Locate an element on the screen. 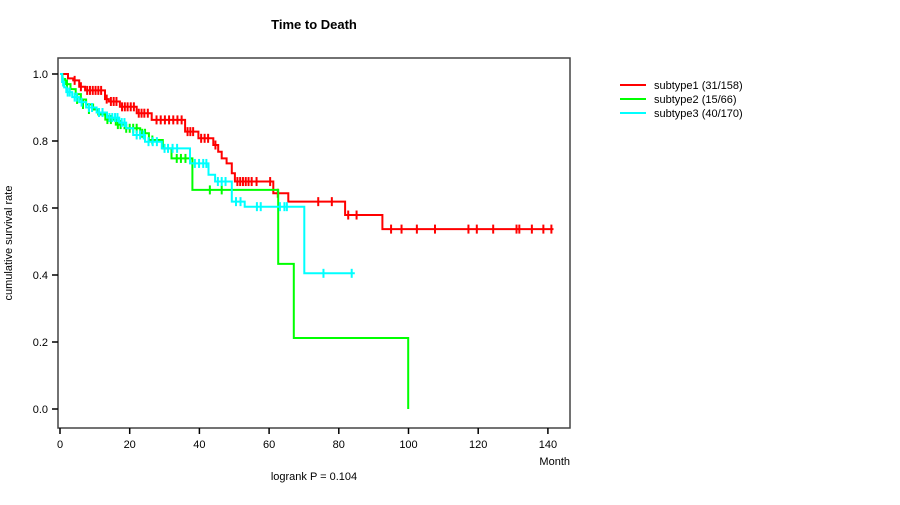 The width and height of the screenshot is (900, 505). legend-label: subtype1 (31/158) is located at coordinates (698, 86).